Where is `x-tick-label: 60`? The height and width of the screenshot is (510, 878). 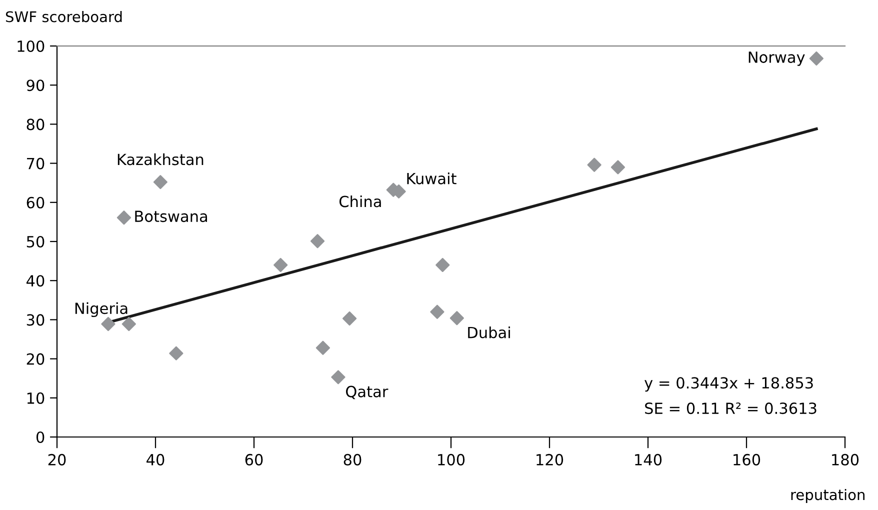
x-tick-label: 60 is located at coordinates (254, 460).